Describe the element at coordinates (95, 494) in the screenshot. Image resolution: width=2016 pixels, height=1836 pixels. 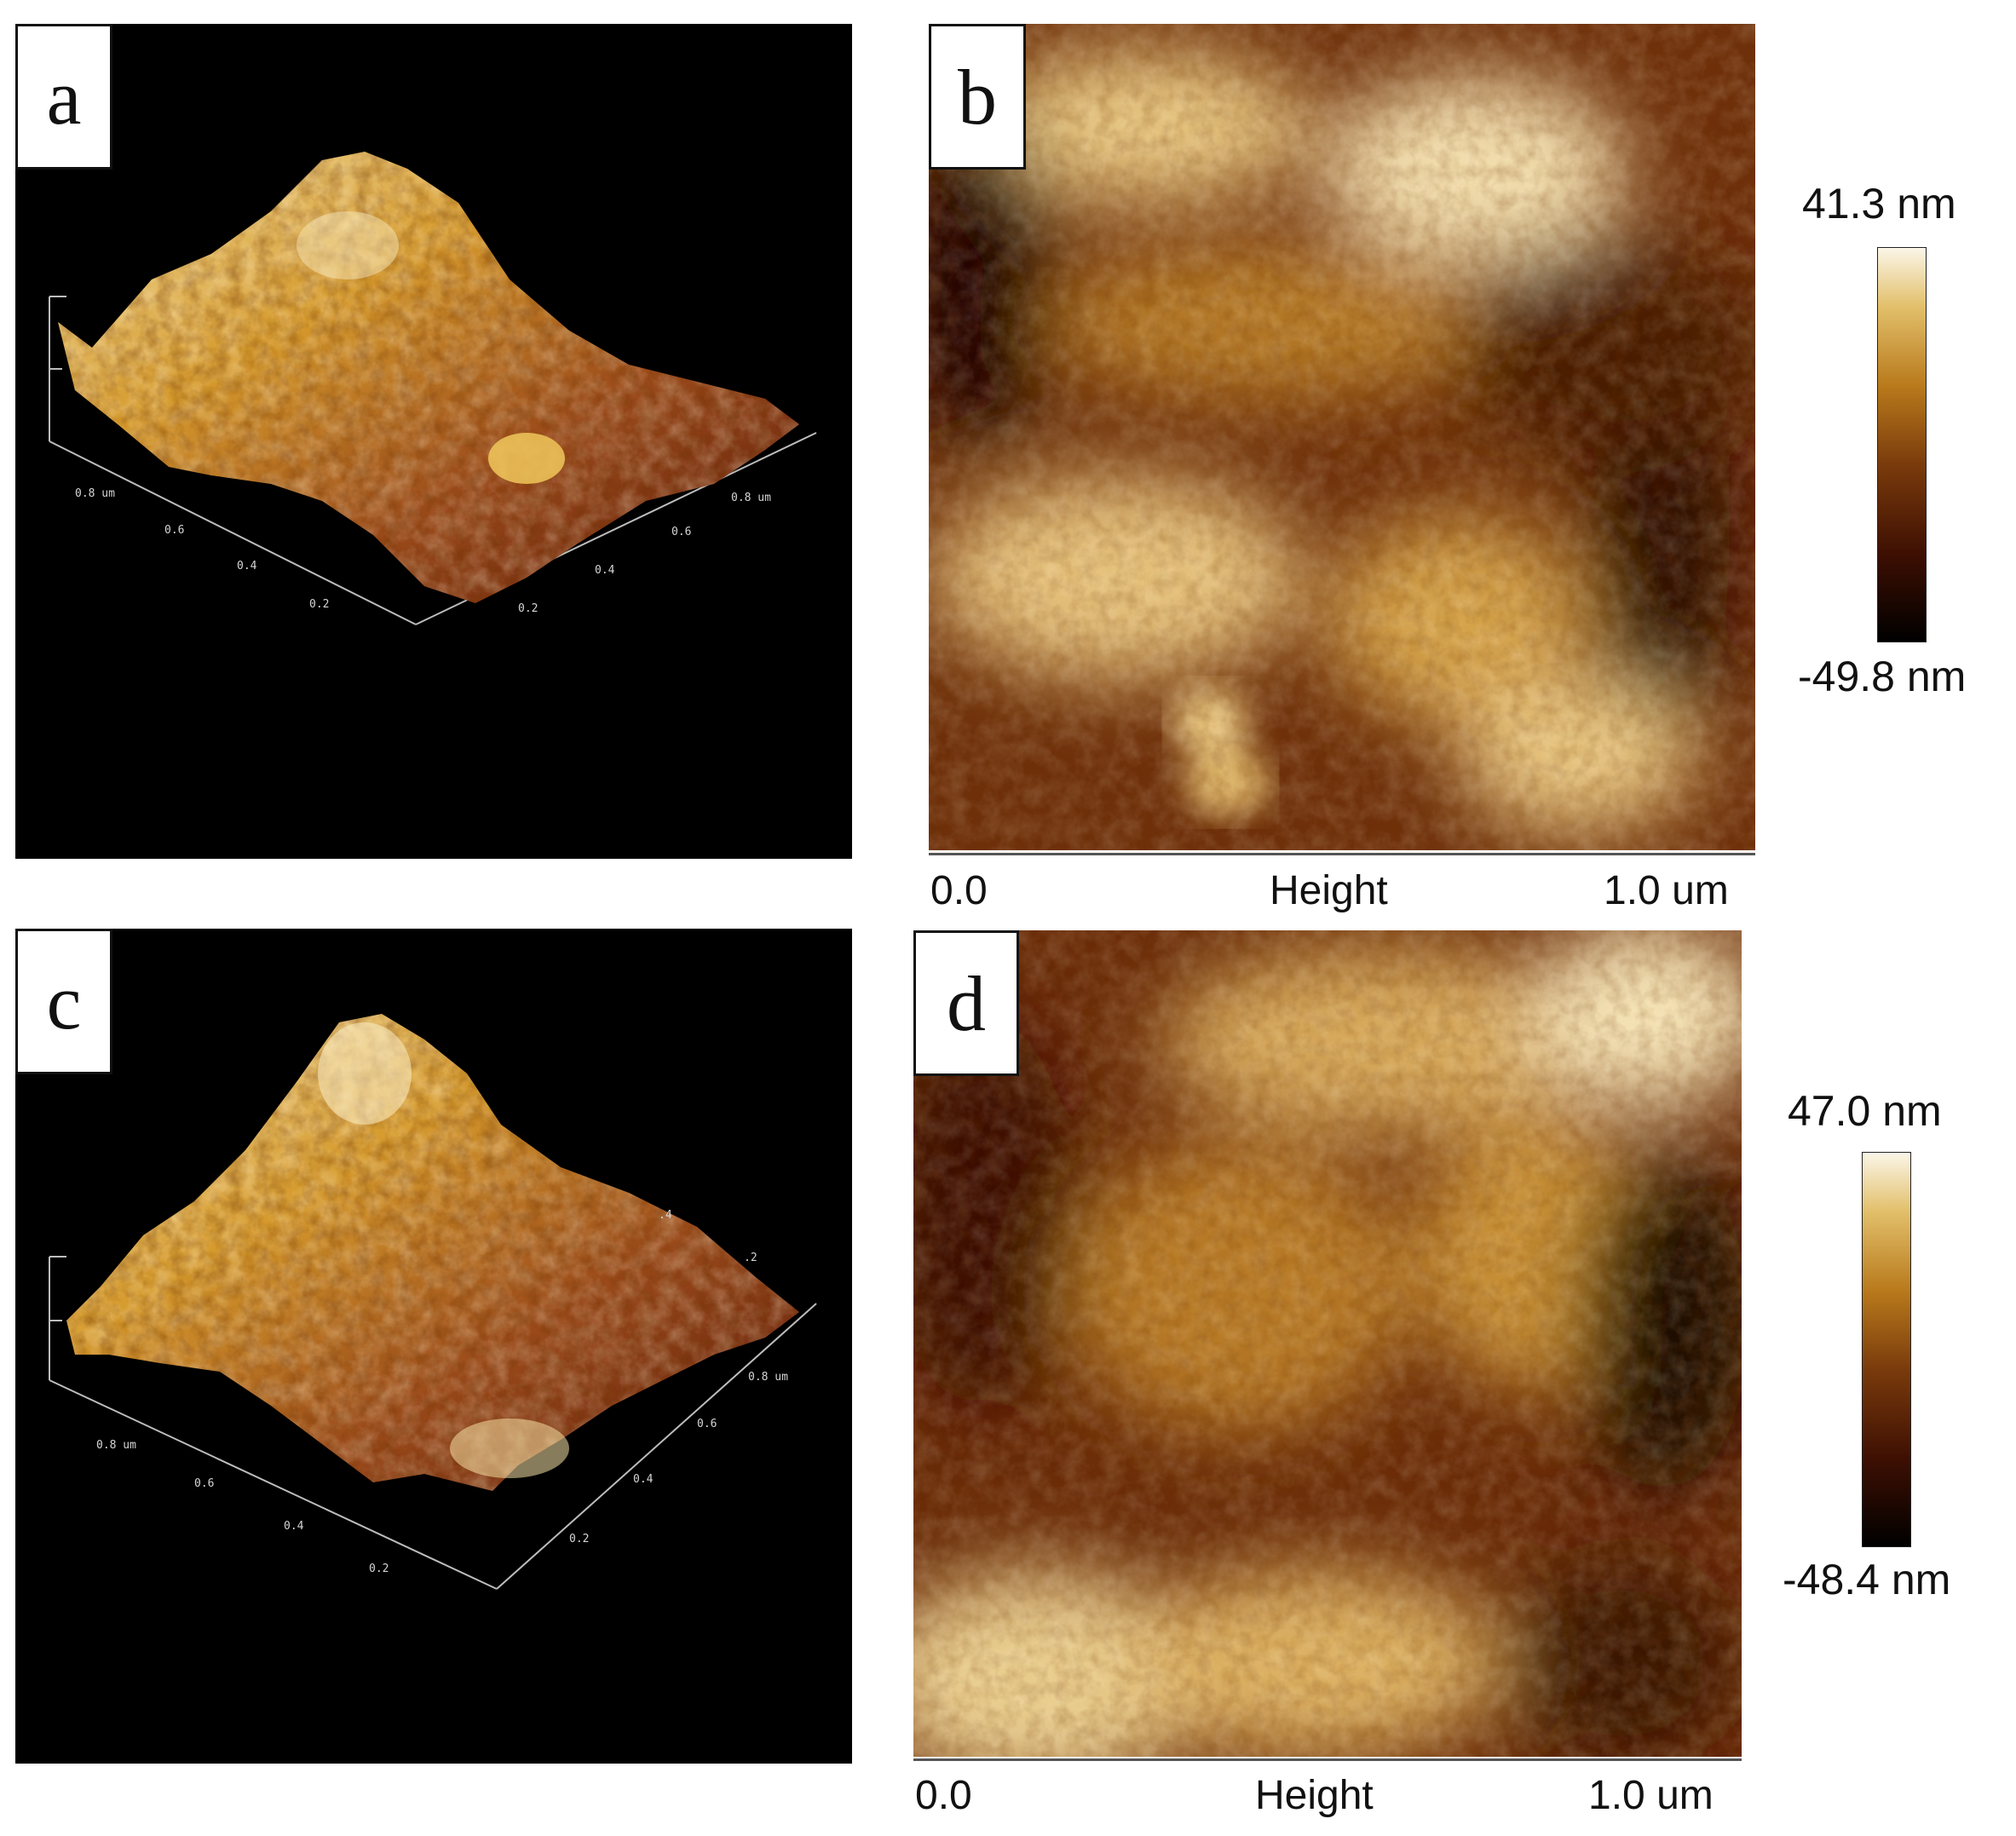
I see `tick-a-left-0: 0.8 um` at that location.